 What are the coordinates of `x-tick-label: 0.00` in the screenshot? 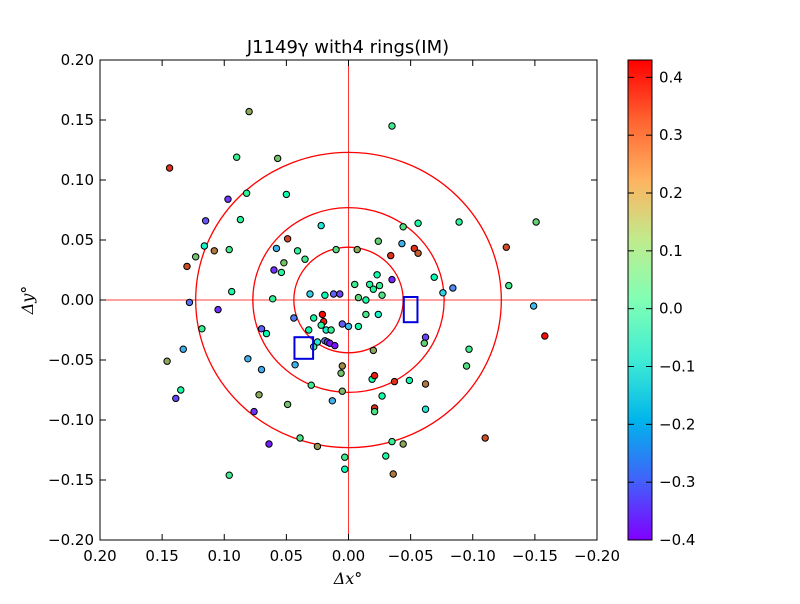 It's located at (348, 556).